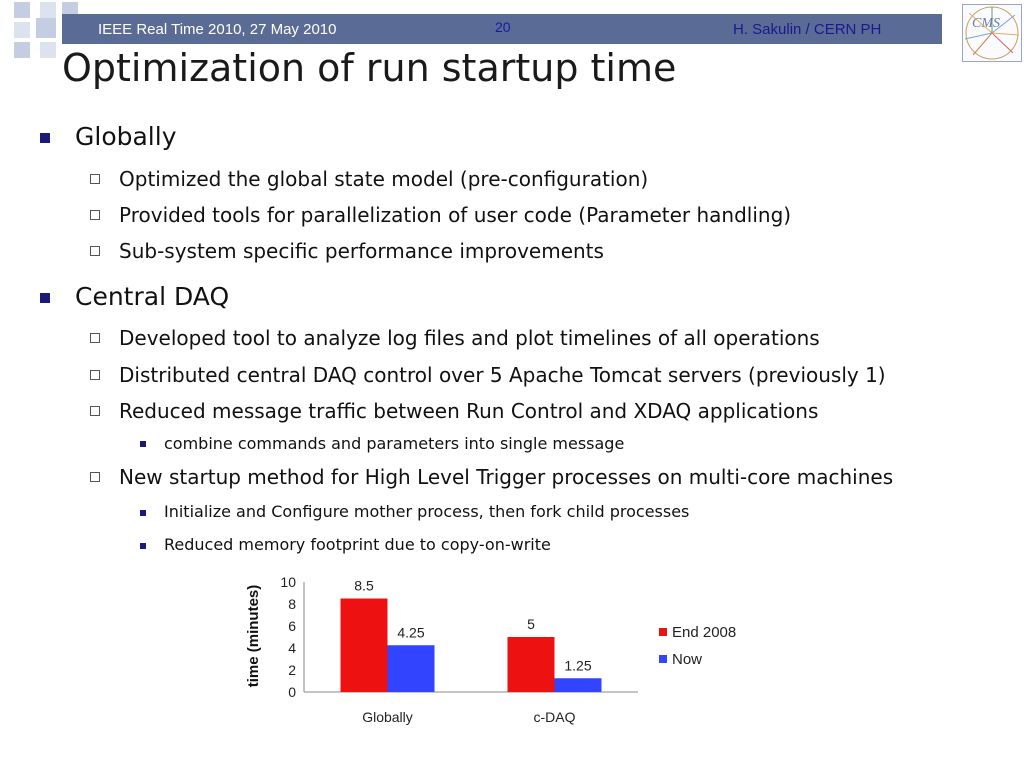 Image resolution: width=1024 pixels, height=768 pixels. What do you see at coordinates (292, 604) in the screenshot?
I see `y-tick-label: 8` at bounding box center [292, 604].